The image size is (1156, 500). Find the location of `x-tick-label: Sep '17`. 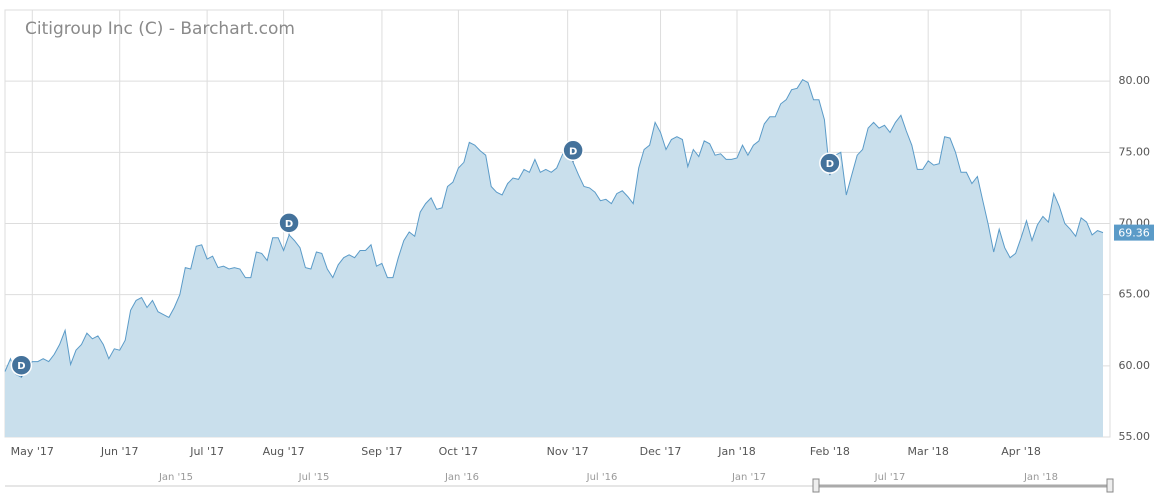

x-tick-label: Sep '17 is located at coordinates (381, 451).